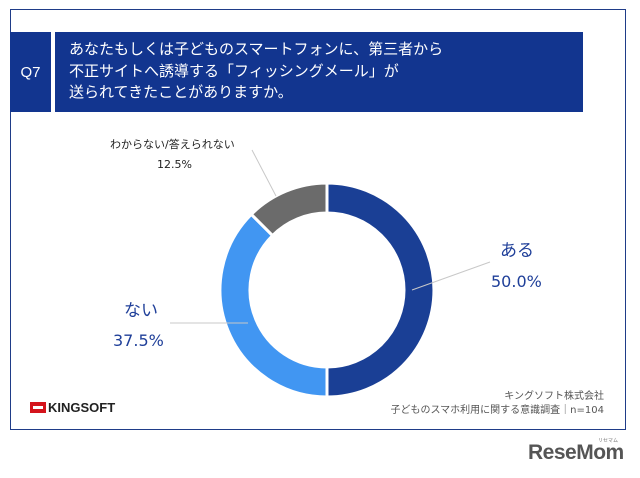 Image resolution: width=640 pixels, height=478 pixels. What do you see at coordinates (82, 407) in the screenshot?
I see `kingsoft-logo-text: KINGSOFT` at bounding box center [82, 407].